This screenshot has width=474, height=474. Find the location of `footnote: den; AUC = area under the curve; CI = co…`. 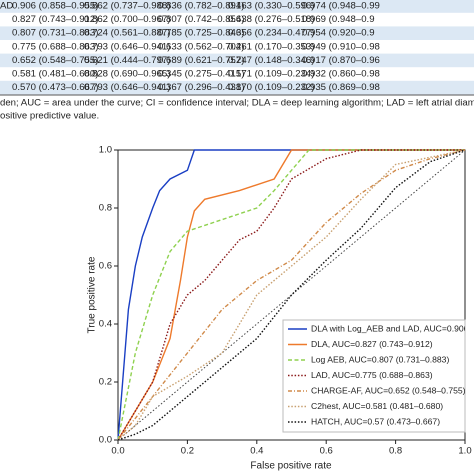

footnote: den; AUC = area under the curve; CI = co… is located at coordinates (237, 103).